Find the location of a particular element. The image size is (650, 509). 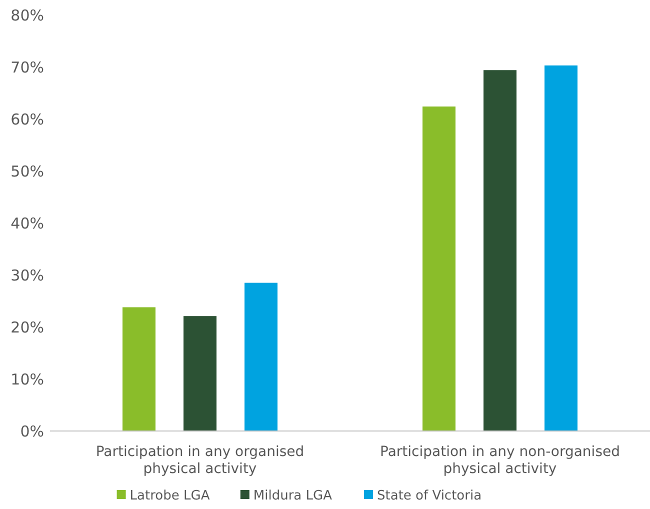

y-tick-label: 80% is located at coordinates (27, 15).